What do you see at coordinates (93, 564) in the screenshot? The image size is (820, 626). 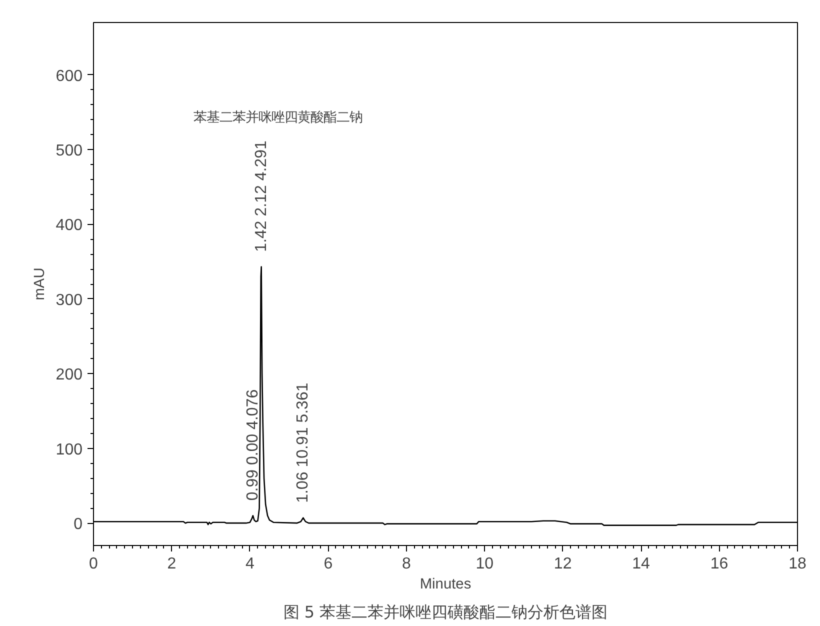 I see `x-tick-label: 0` at bounding box center [93, 564].